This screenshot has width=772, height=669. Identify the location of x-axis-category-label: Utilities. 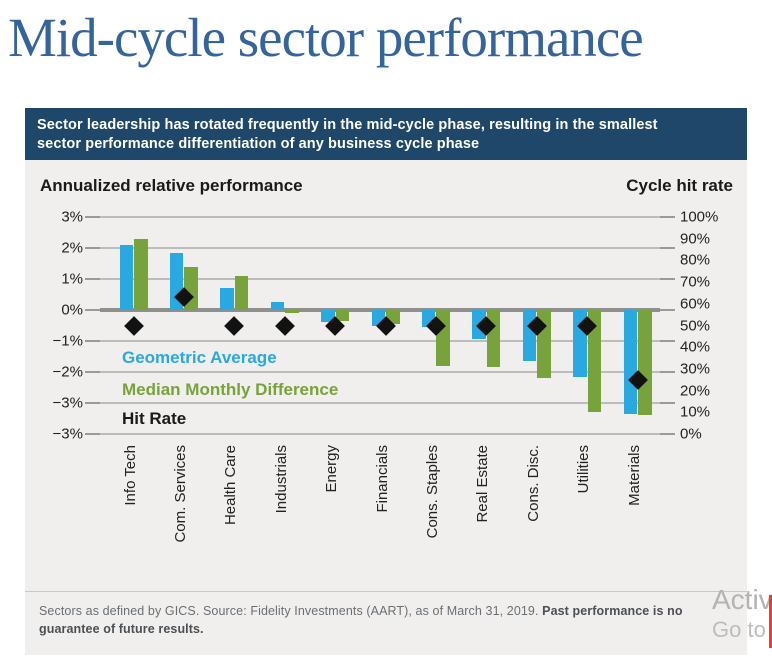
(584, 469).